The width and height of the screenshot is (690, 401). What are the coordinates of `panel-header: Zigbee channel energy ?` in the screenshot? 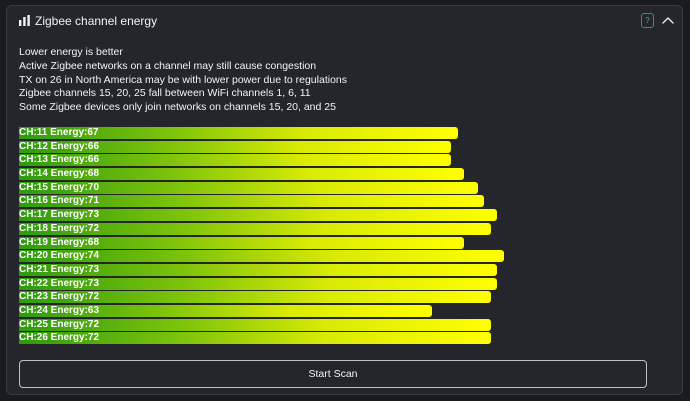 It's located at (344, 21).